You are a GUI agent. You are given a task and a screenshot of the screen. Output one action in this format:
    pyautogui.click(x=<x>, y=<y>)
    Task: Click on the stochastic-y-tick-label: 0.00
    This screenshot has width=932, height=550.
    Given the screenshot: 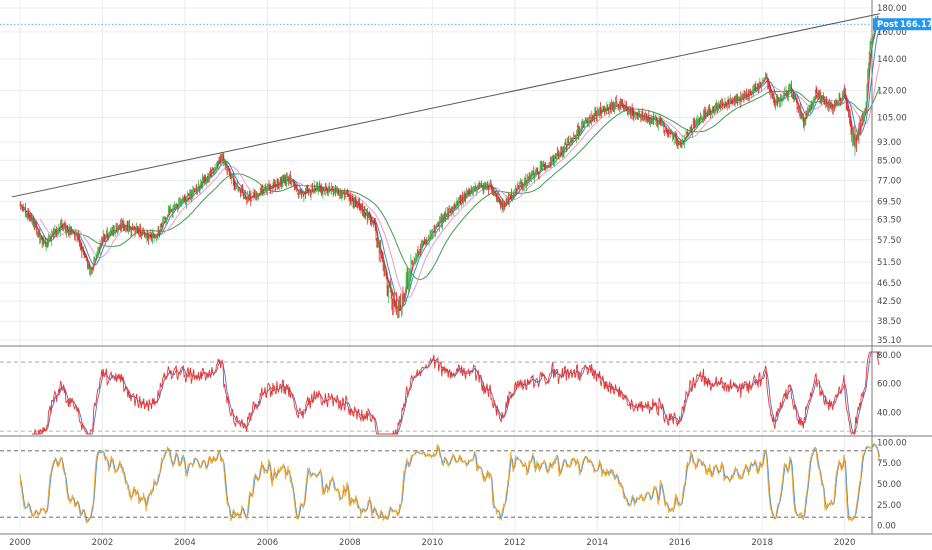 What is the action you would take?
    pyautogui.click(x=886, y=527)
    